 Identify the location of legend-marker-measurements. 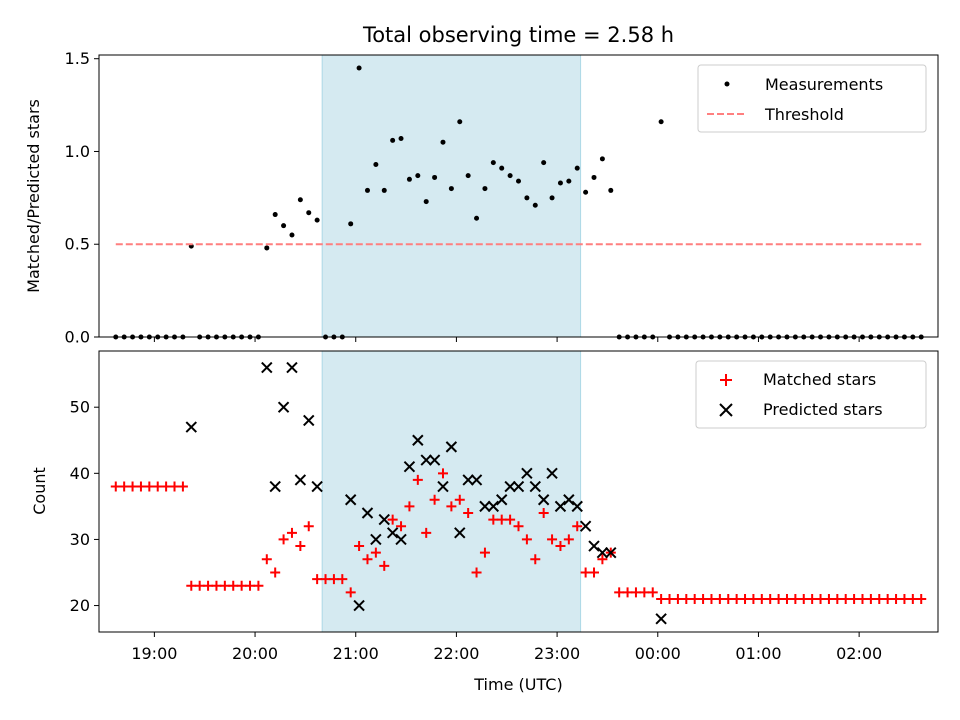
(727, 84).